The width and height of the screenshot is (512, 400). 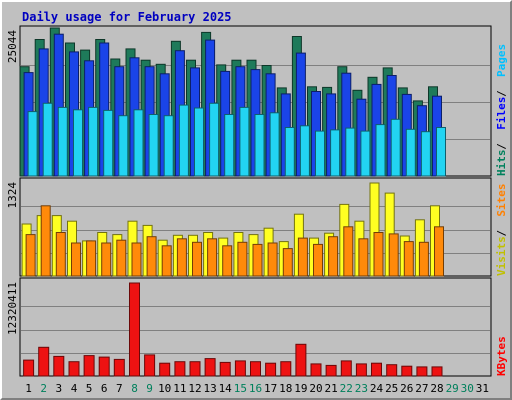 I want to click on x-tick-label-day-15: 15, so click(x=240, y=388).